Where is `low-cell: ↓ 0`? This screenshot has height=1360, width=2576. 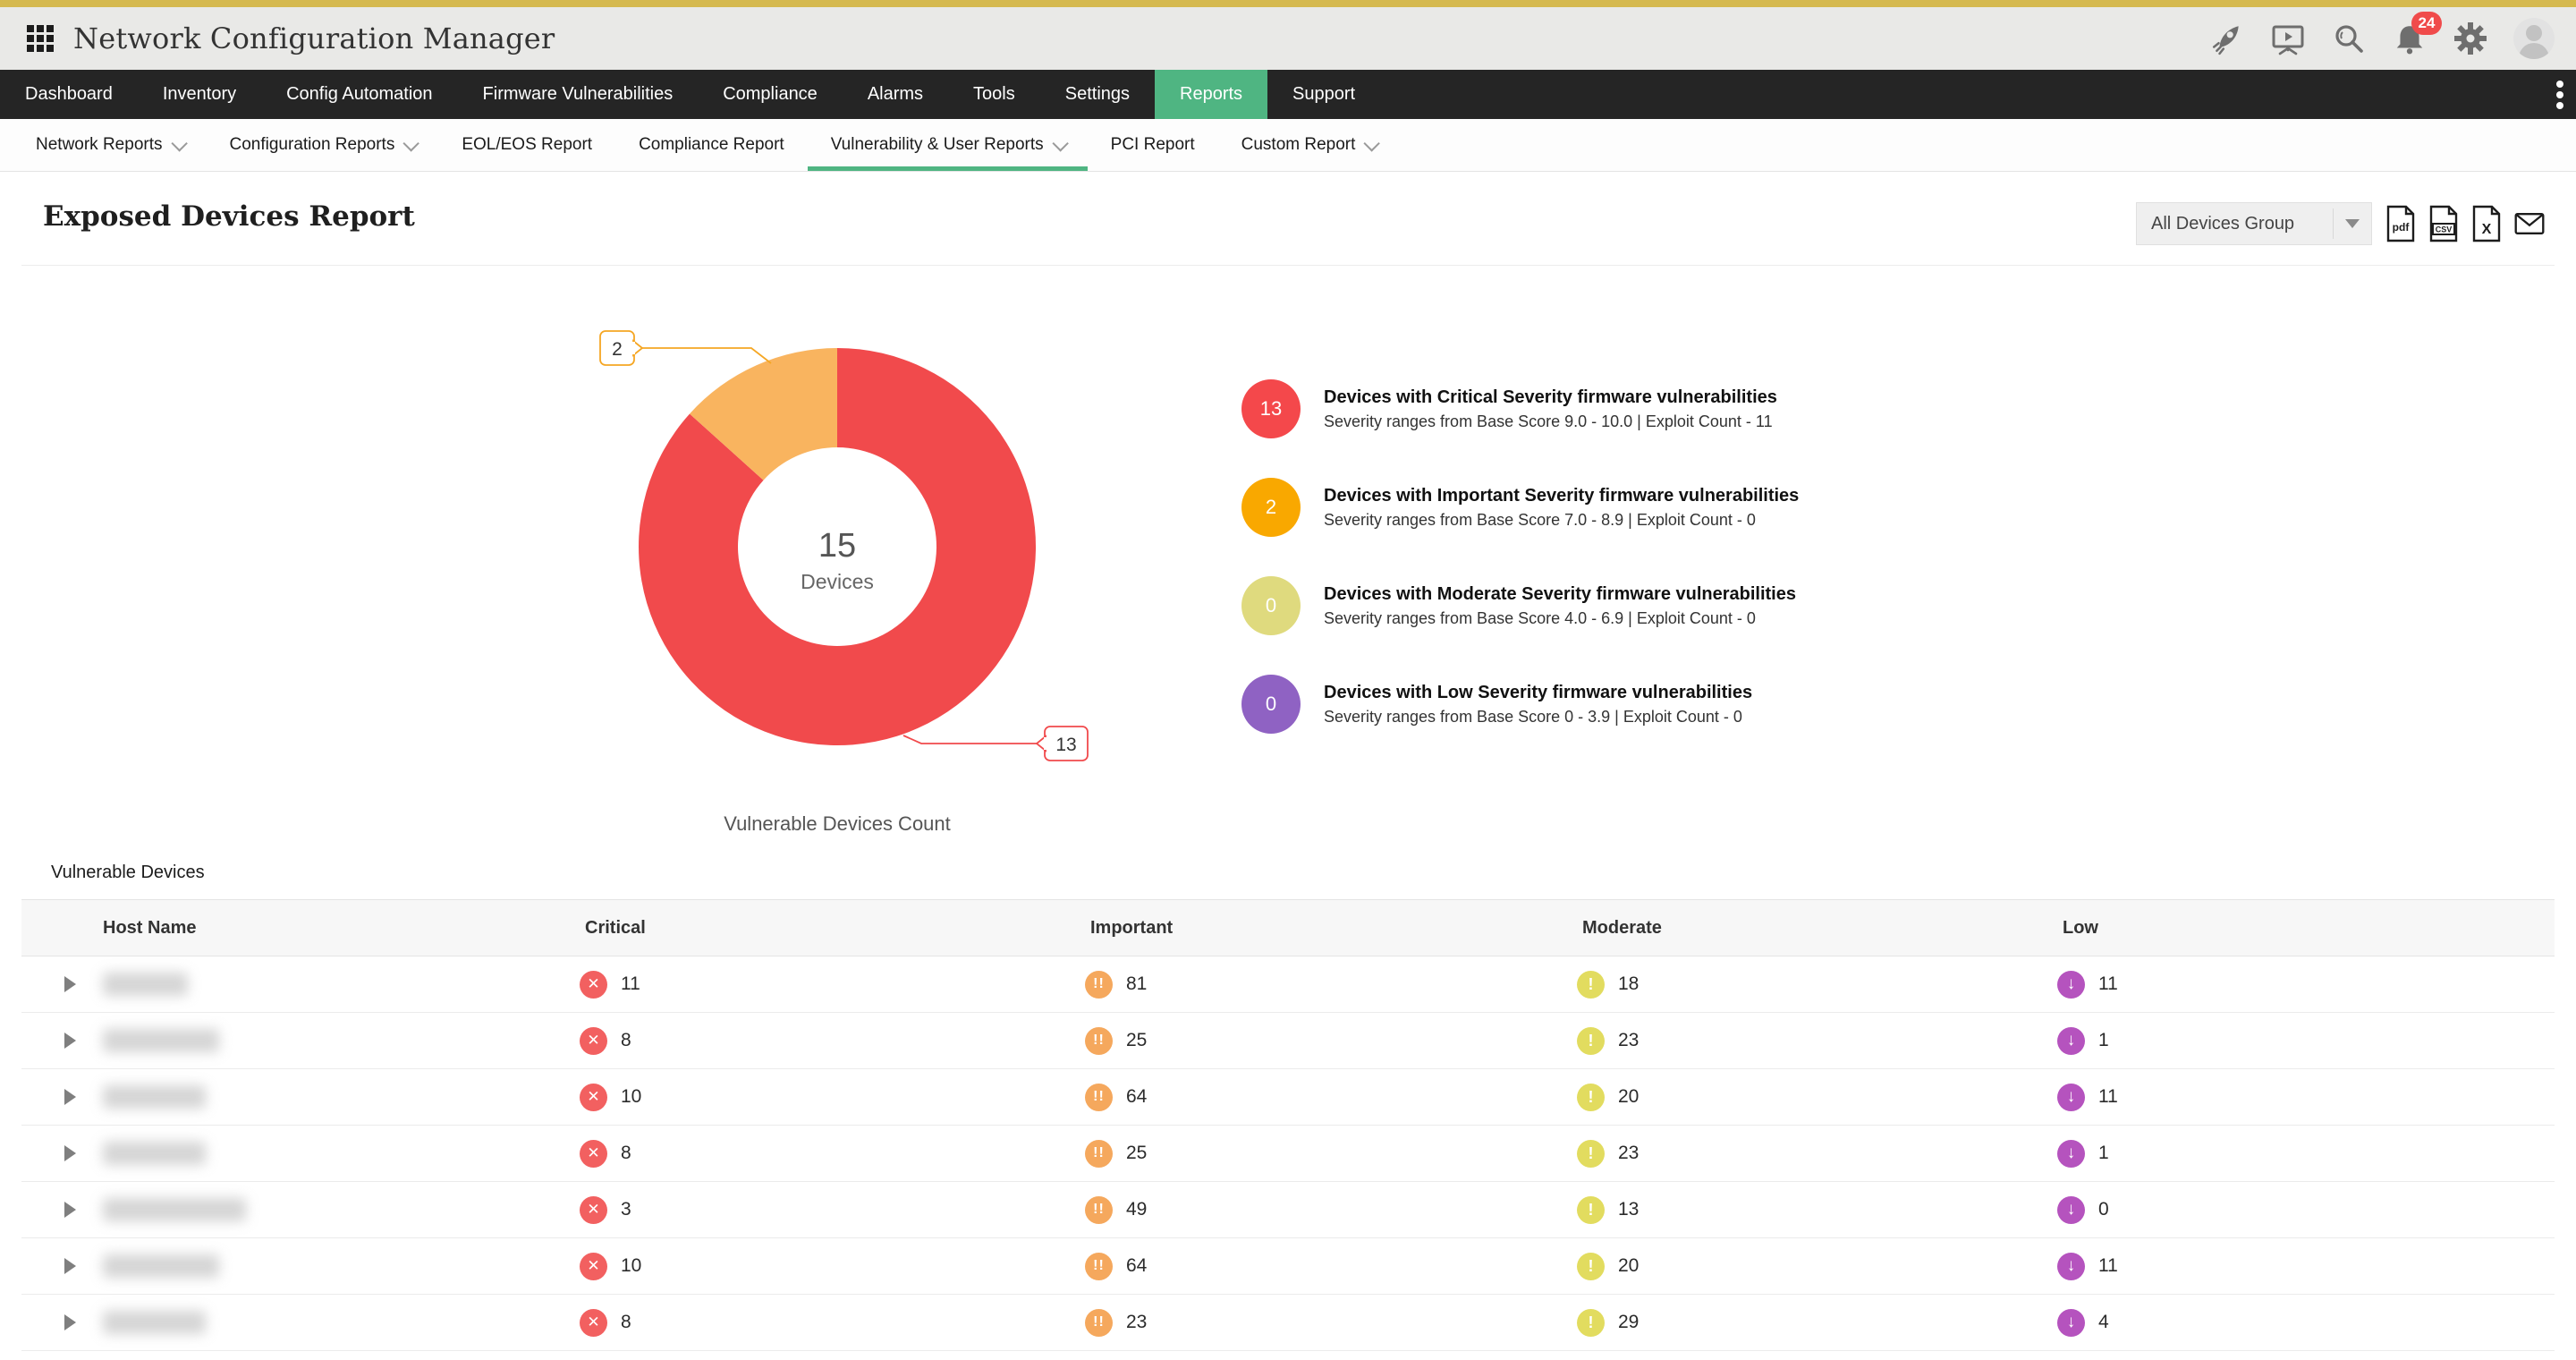
low-cell: ↓ 0 is located at coordinates (2295, 1209).